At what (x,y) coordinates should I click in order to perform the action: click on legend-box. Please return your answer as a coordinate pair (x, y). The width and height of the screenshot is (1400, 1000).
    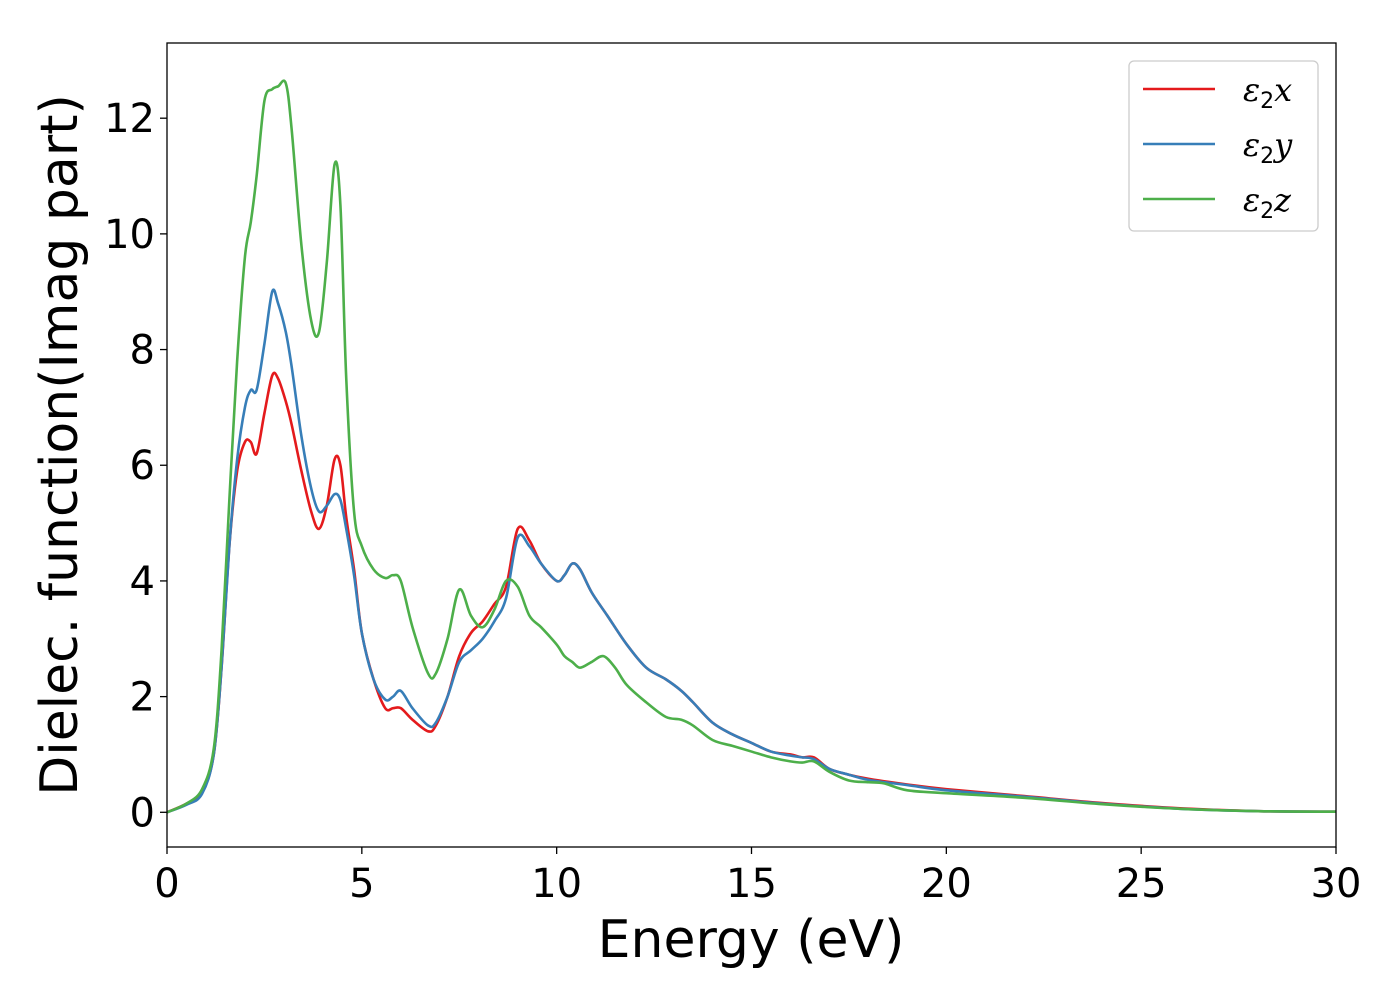
    Looking at the image, I should click on (1223, 146).